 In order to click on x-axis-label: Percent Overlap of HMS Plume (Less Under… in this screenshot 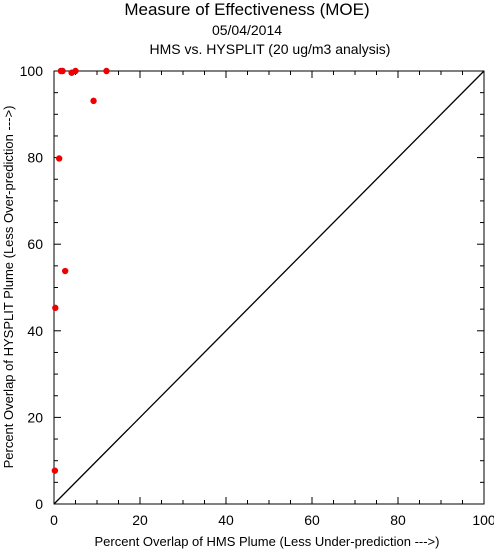, I will do `click(267, 541)`.